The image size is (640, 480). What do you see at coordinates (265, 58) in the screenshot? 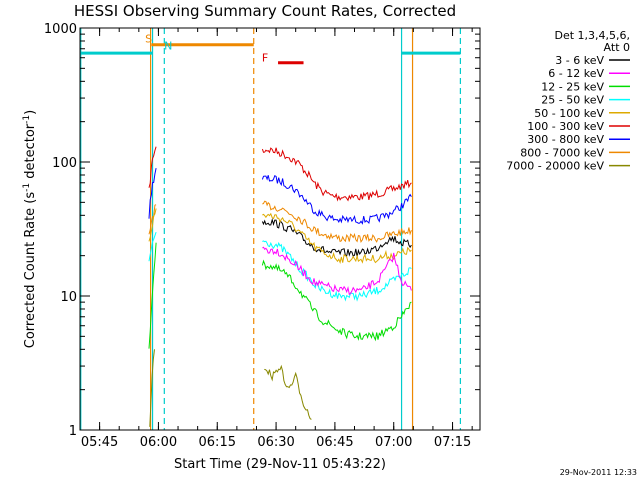
I see `flag-label-2: F` at bounding box center [265, 58].